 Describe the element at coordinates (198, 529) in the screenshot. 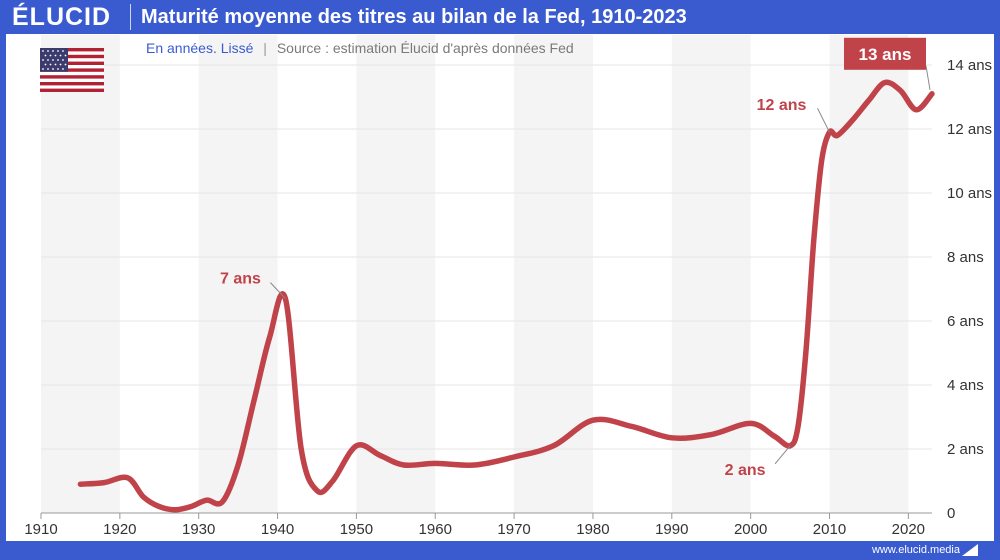

I see `x-tick-label: 1930` at that location.